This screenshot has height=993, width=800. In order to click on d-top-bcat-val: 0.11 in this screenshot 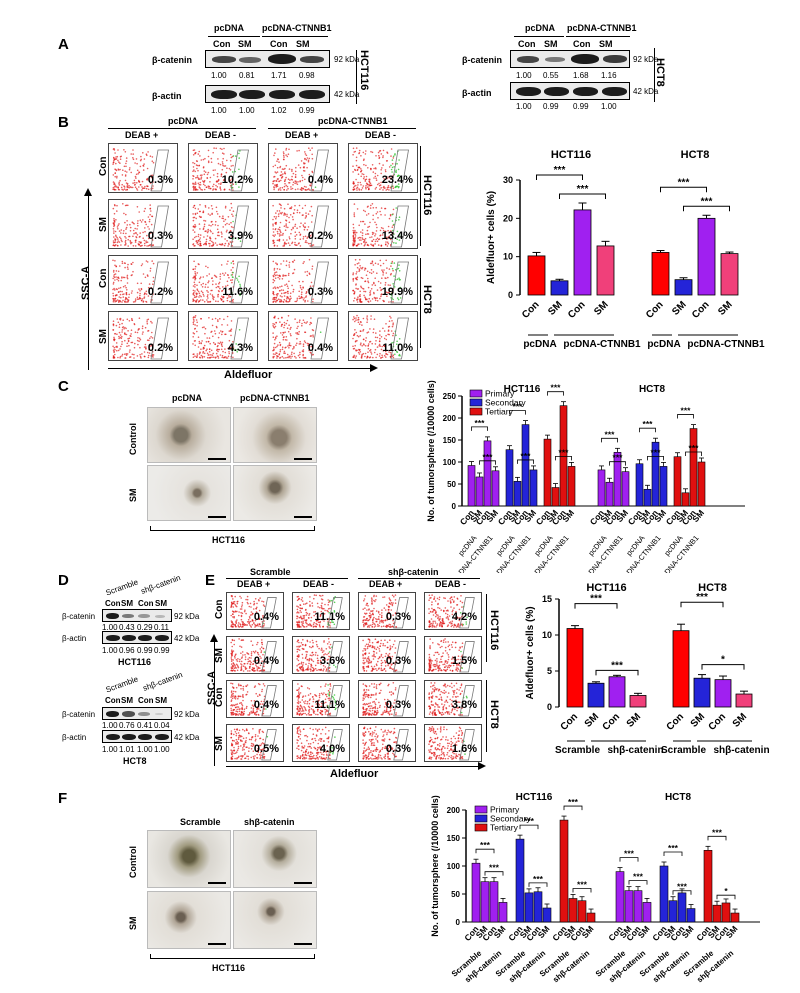, I will do `click(161, 627)`.